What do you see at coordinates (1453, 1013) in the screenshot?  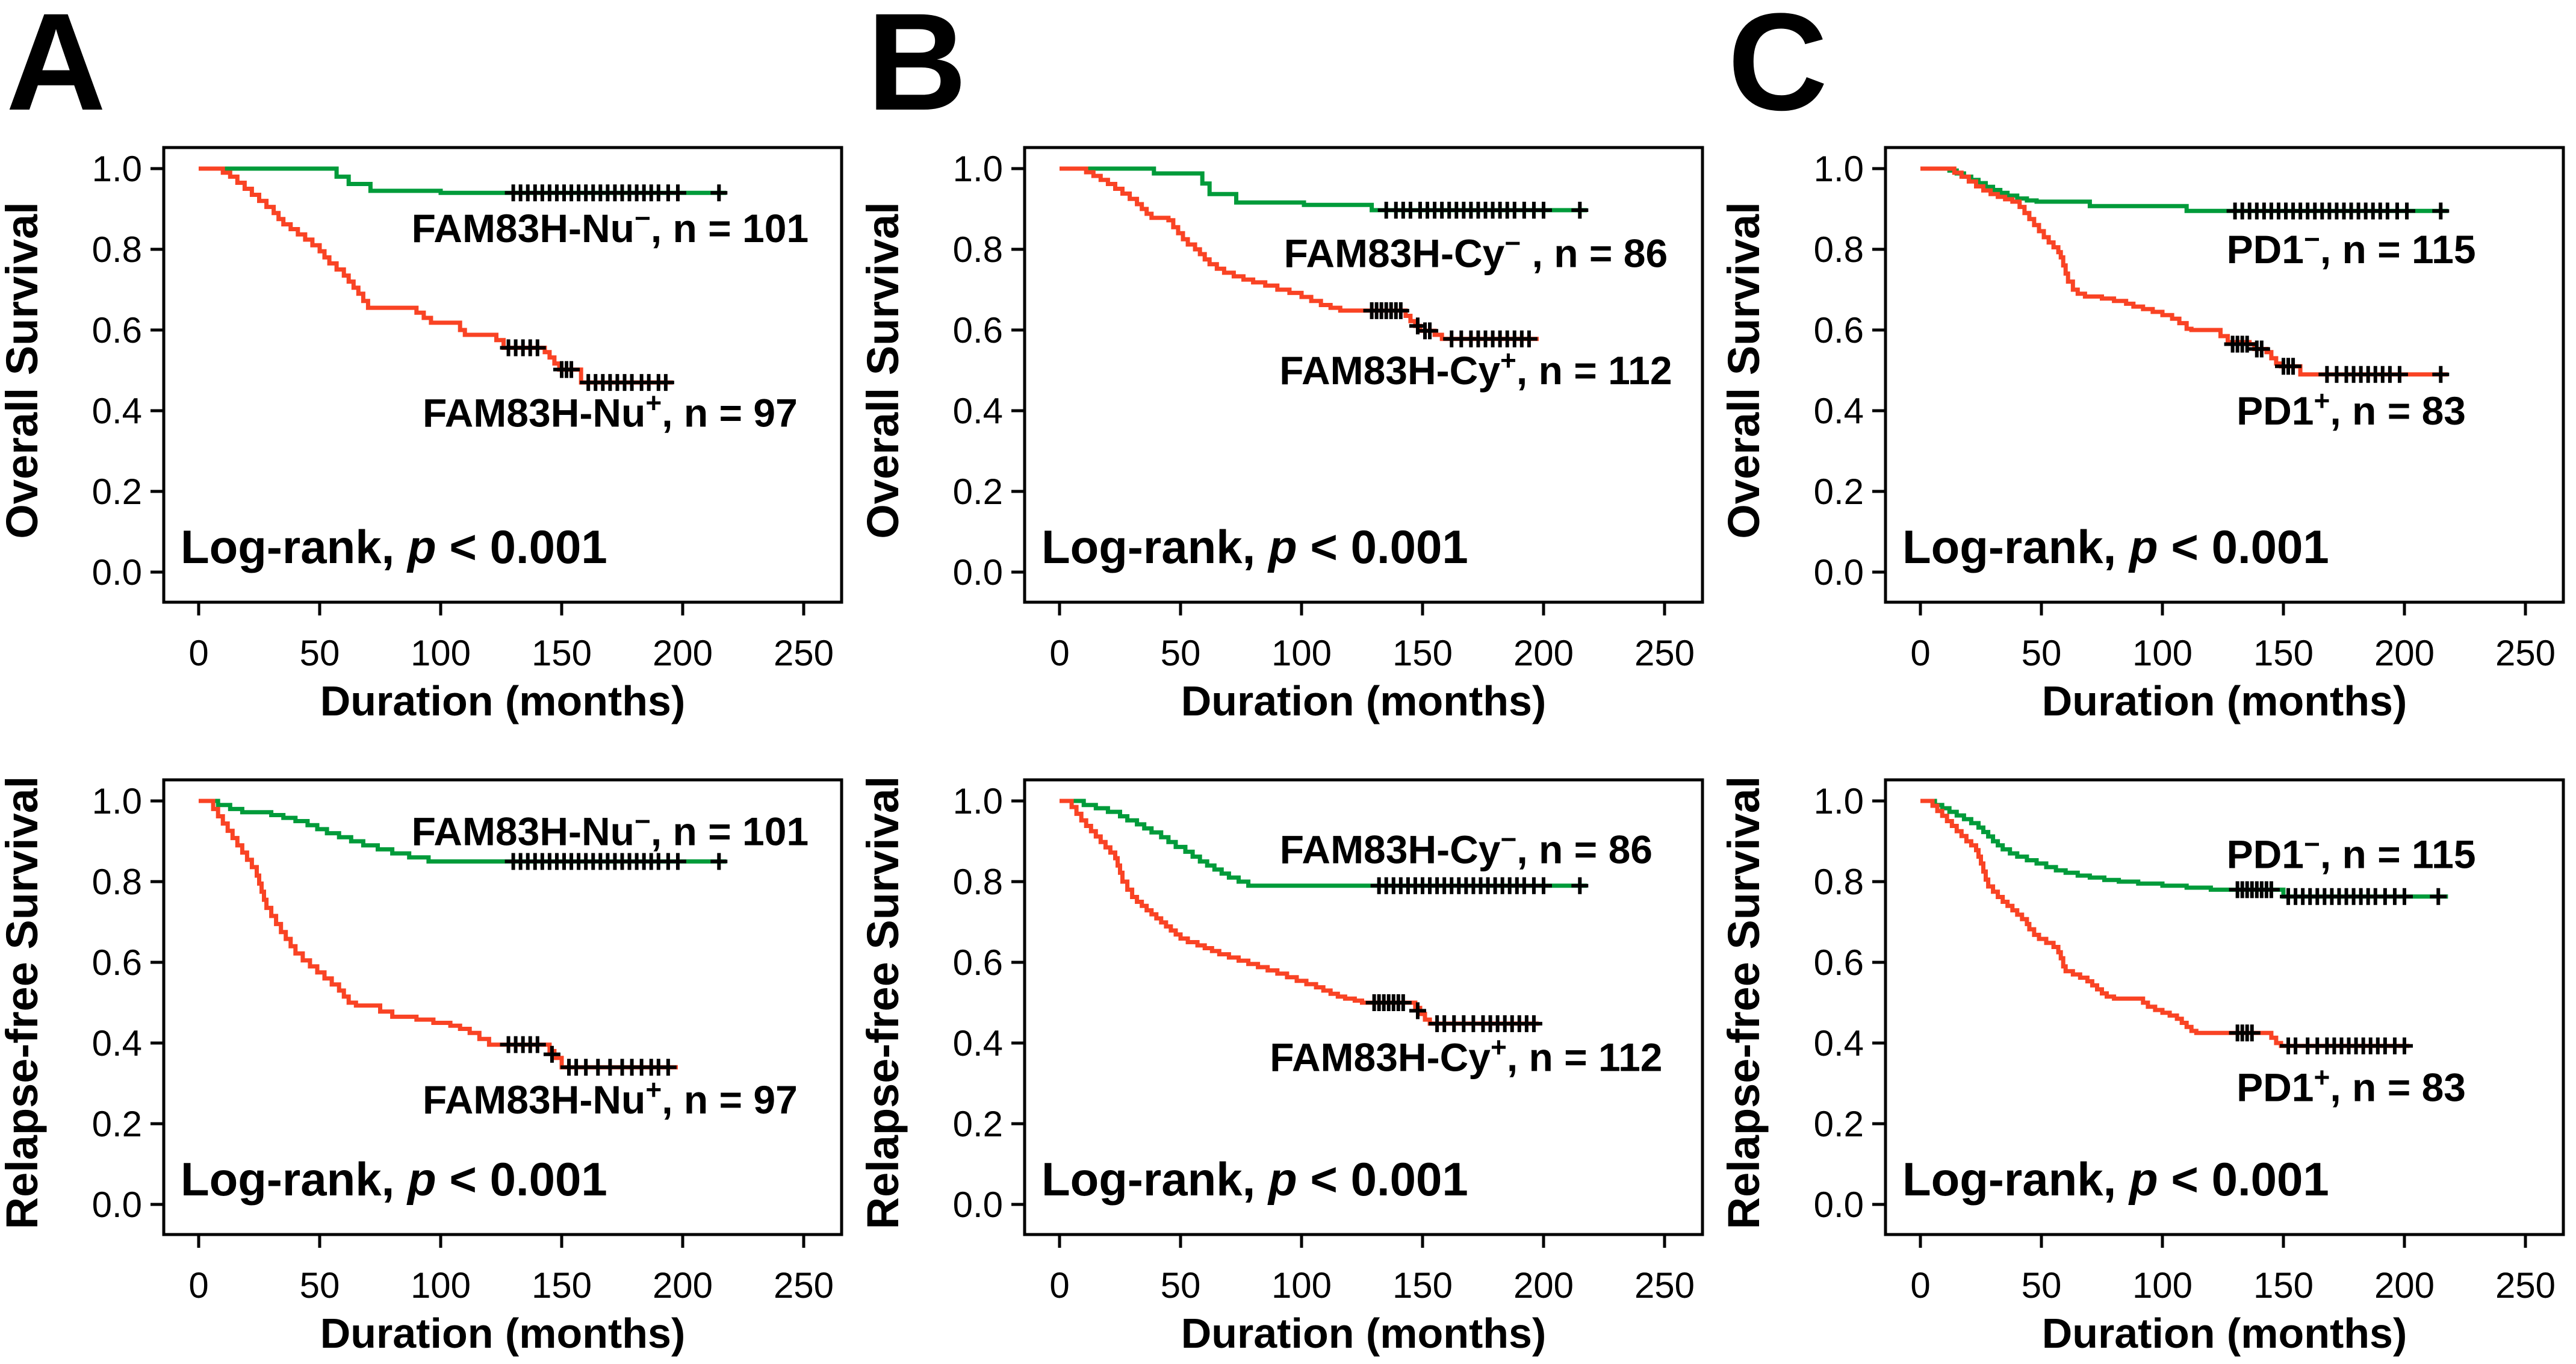 I see `censor-marks-FAM83H-Cy-positive` at bounding box center [1453, 1013].